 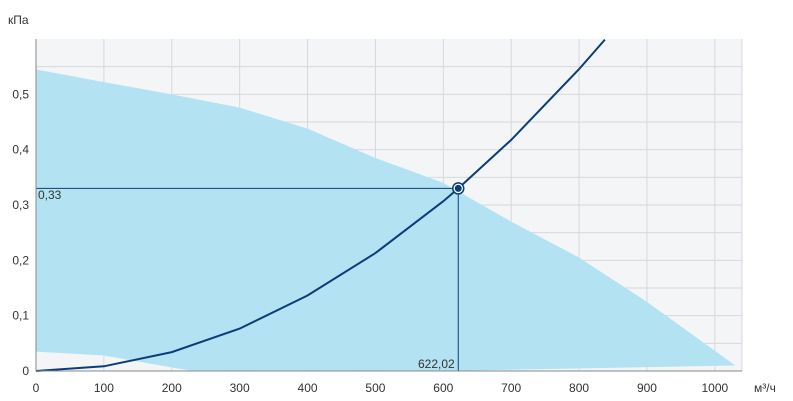 What do you see at coordinates (20, 150) in the screenshot?
I see `y-tick-label: 0,4` at bounding box center [20, 150].